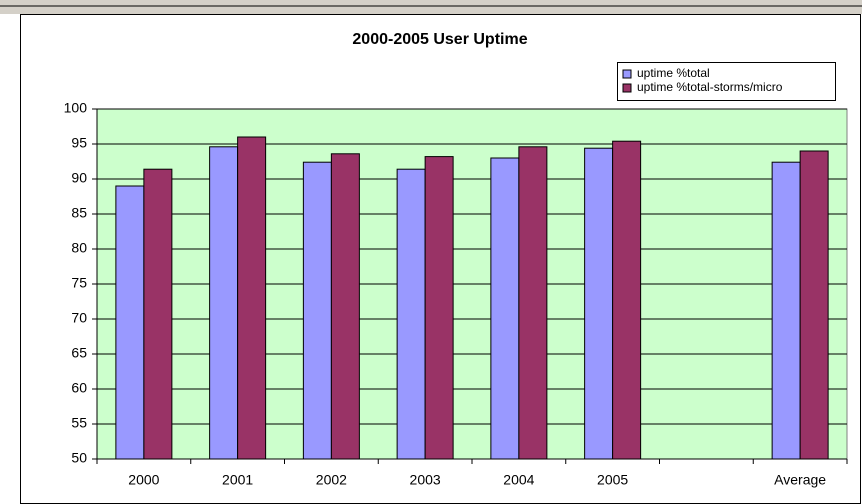 Image resolution: width=862 pixels, height=504 pixels. I want to click on x-tick-label: Average, so click(800, 480).